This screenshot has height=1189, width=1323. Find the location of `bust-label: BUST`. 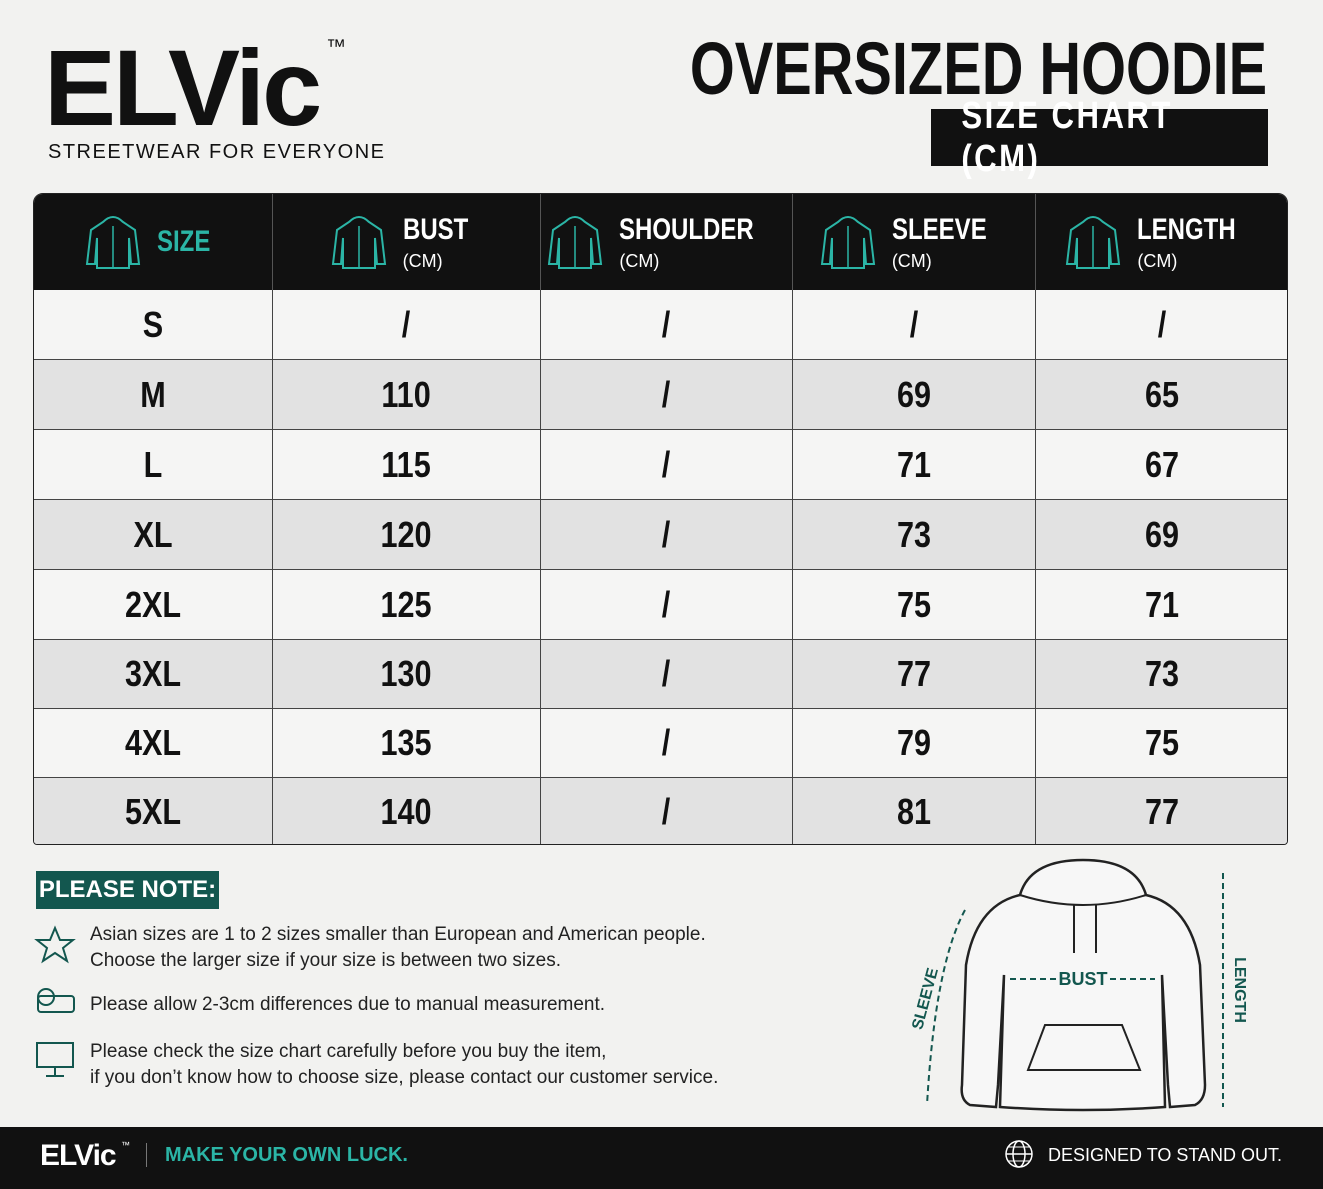

bust-label: BUST is located at coordinates (1083, 979).